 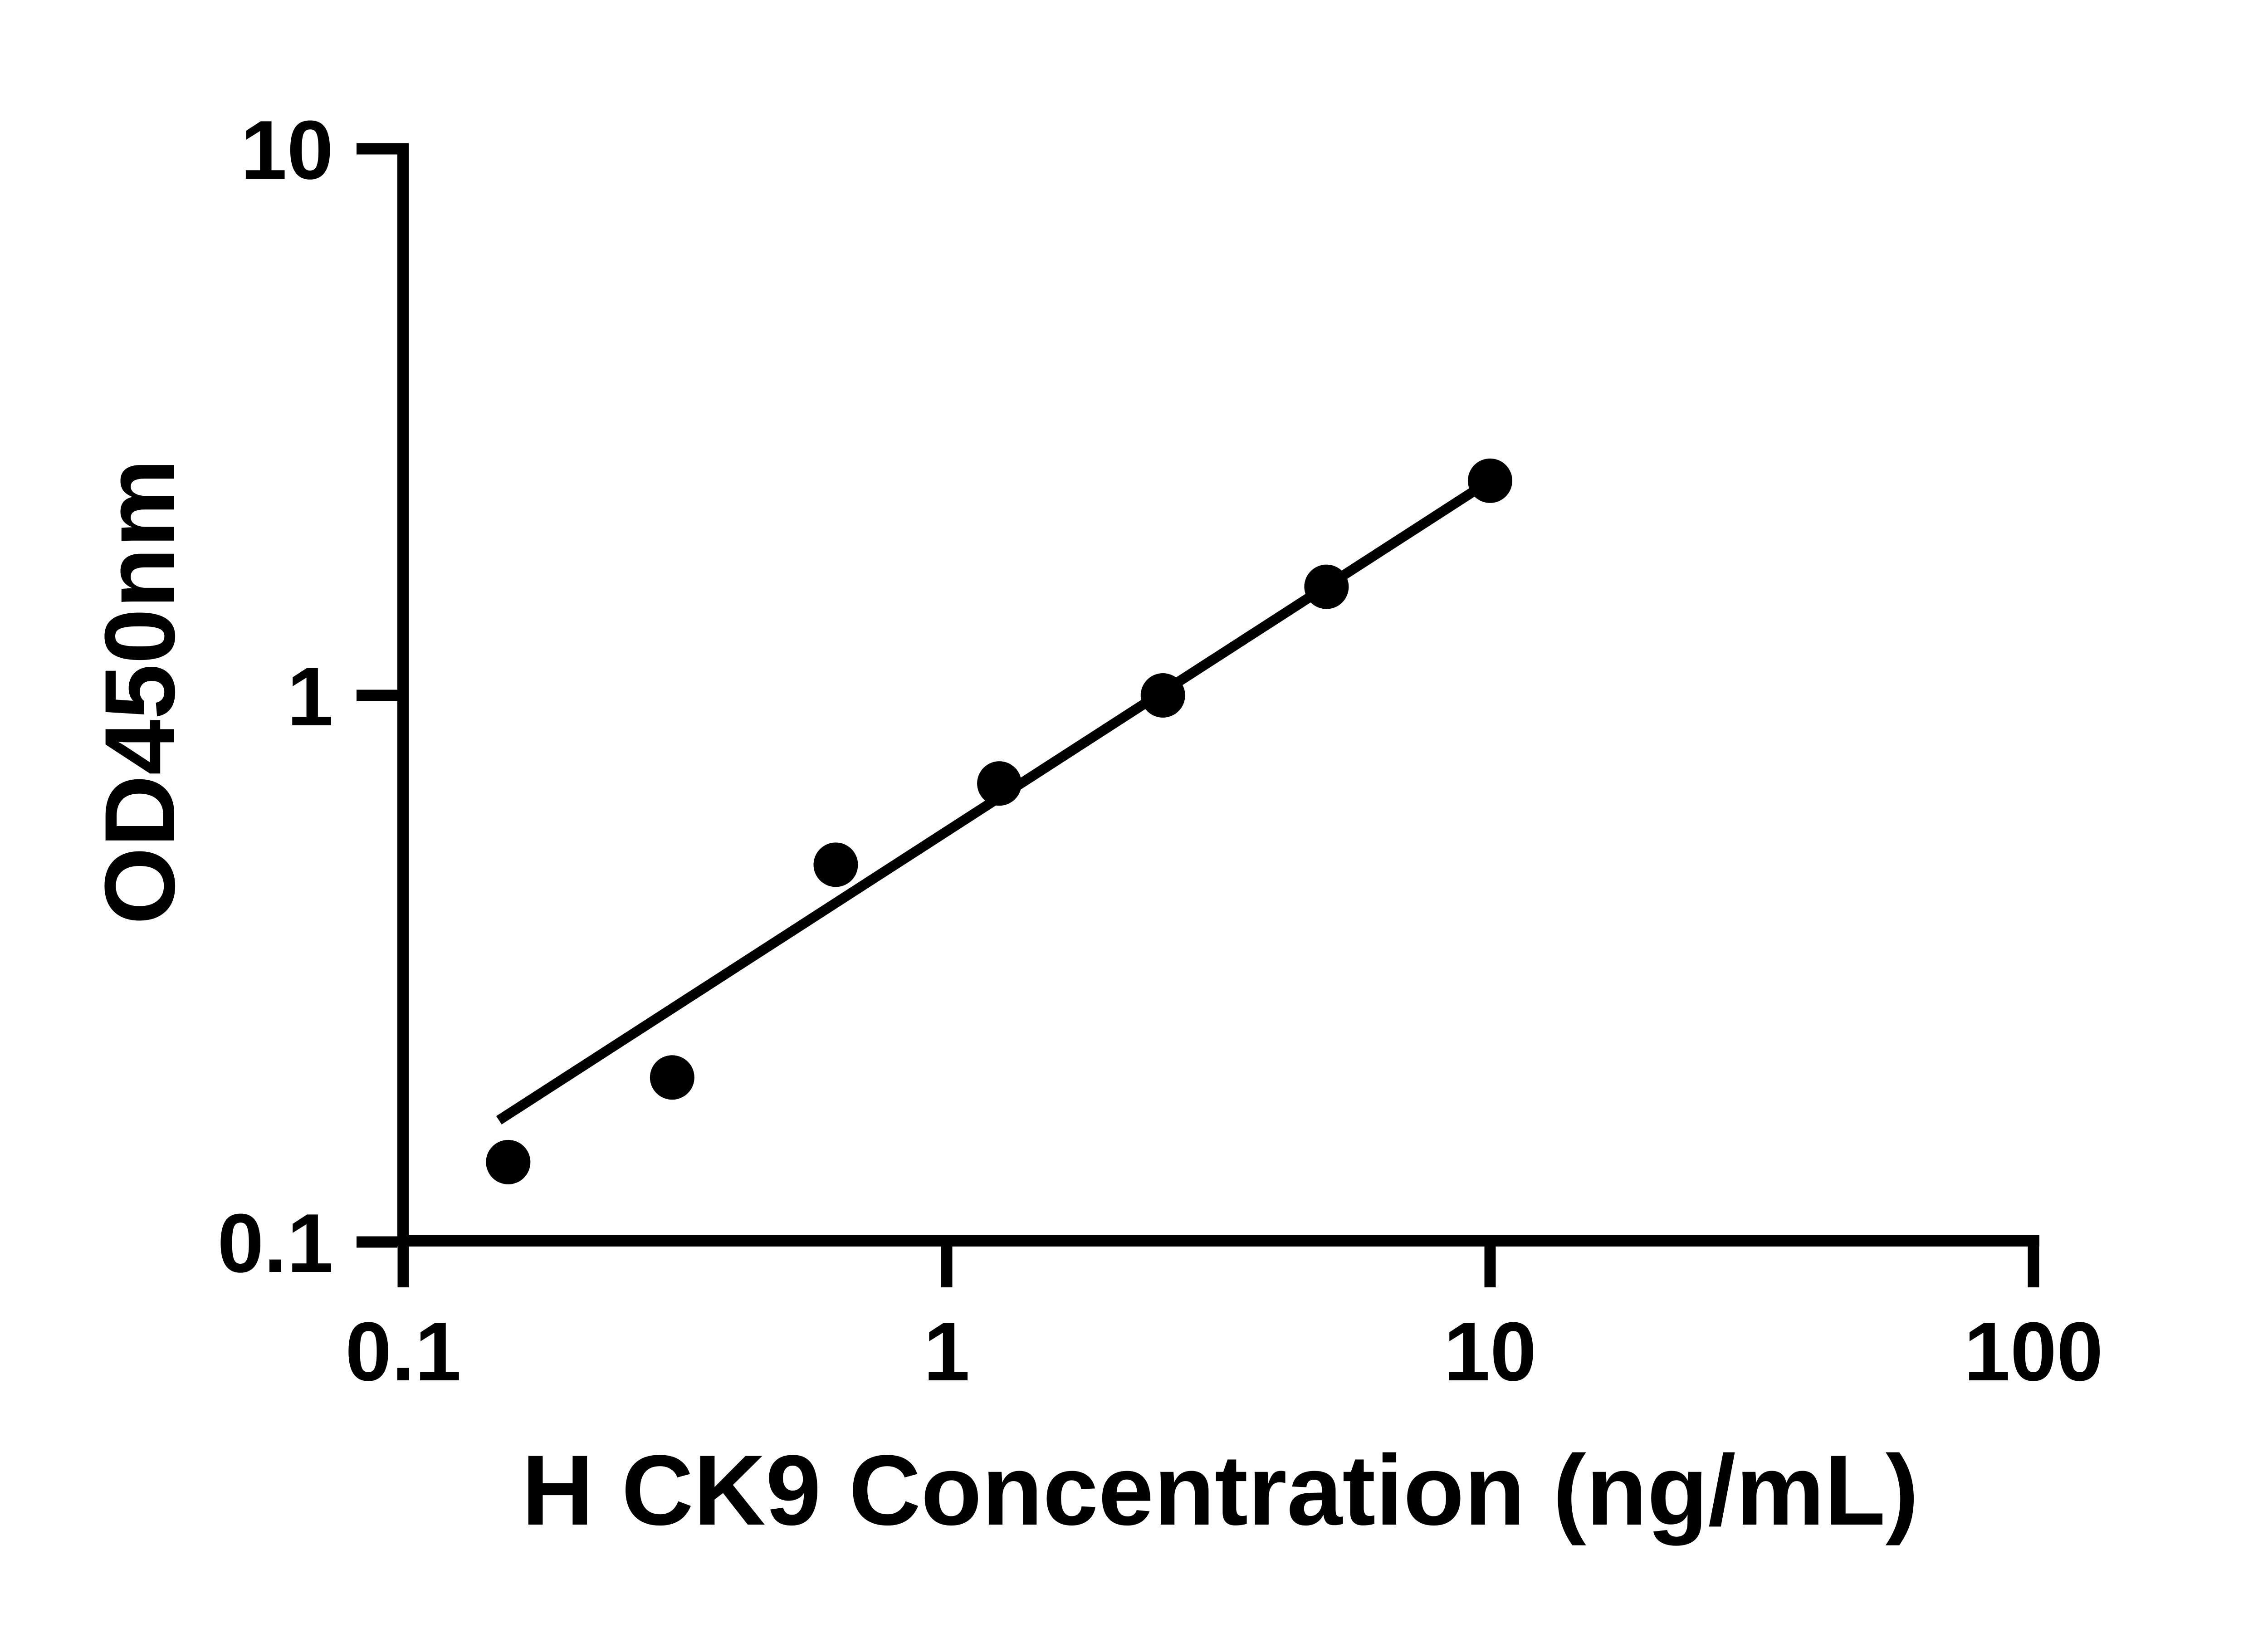 What do you see at coordinates (1490, 1351) in the screenshot?
I see `x-tick-label-10: 10` at bounding box center [1490, 1351].